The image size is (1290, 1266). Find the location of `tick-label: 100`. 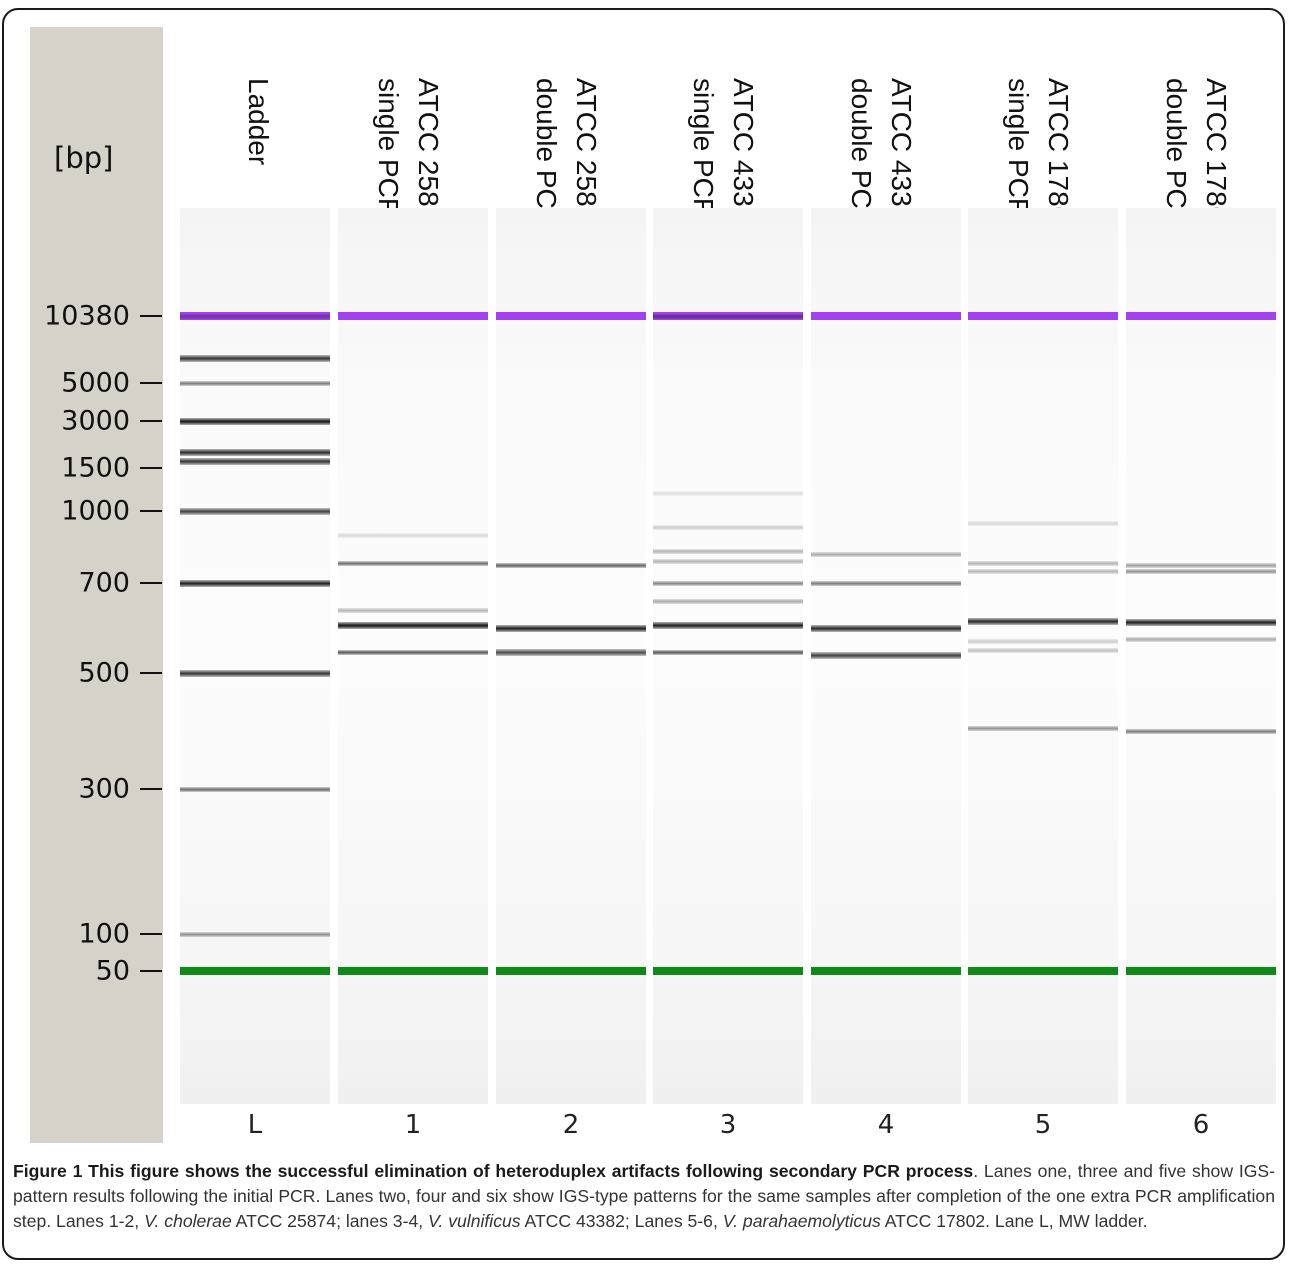

tick-label: 100 is located at coordinates (104, 934).